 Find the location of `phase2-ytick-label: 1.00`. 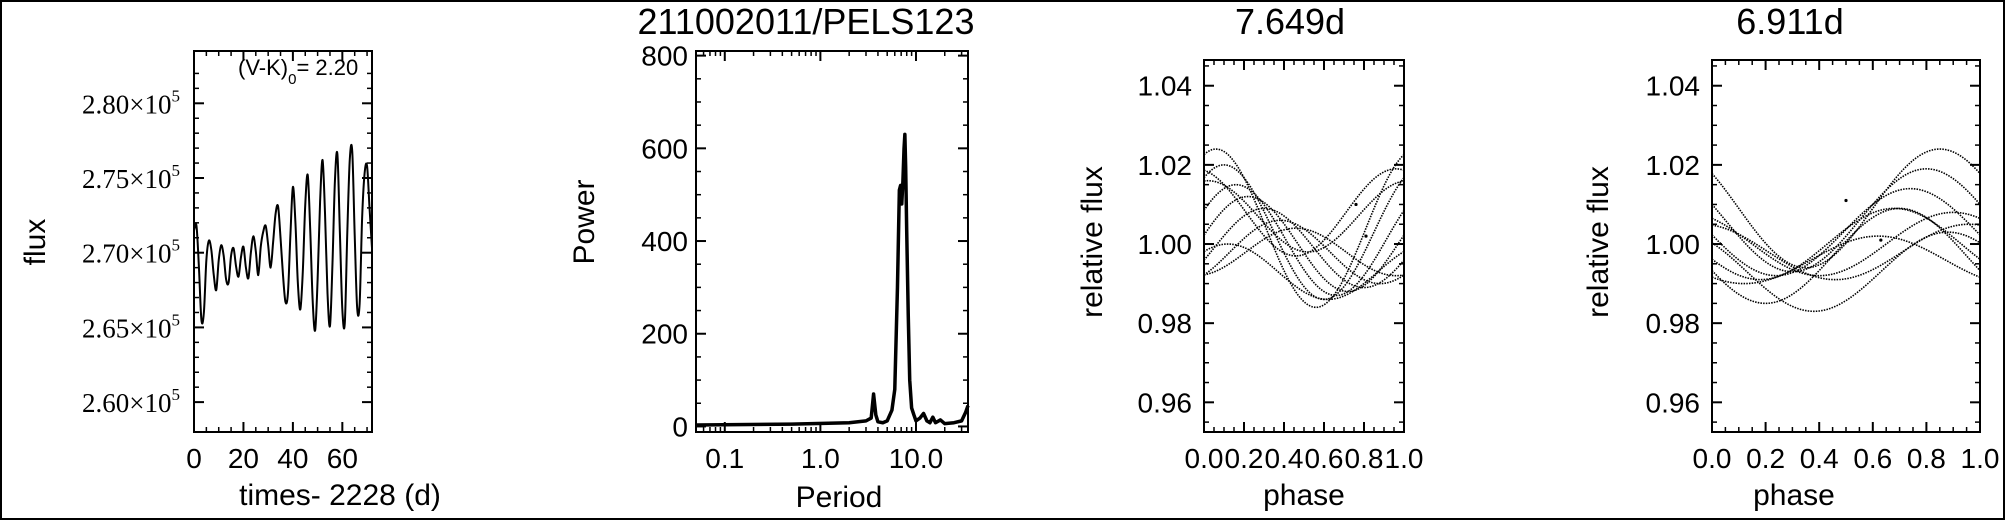

phase2-ytick-label: 1.00 is located at coordinates (1673, 244).